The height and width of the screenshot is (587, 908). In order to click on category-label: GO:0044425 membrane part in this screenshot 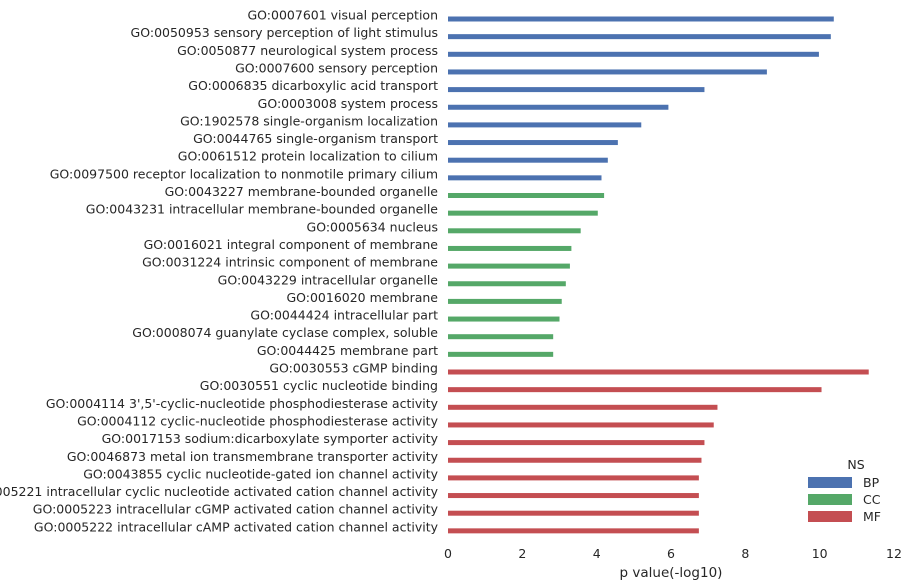, I will do `click(347, 350)`.